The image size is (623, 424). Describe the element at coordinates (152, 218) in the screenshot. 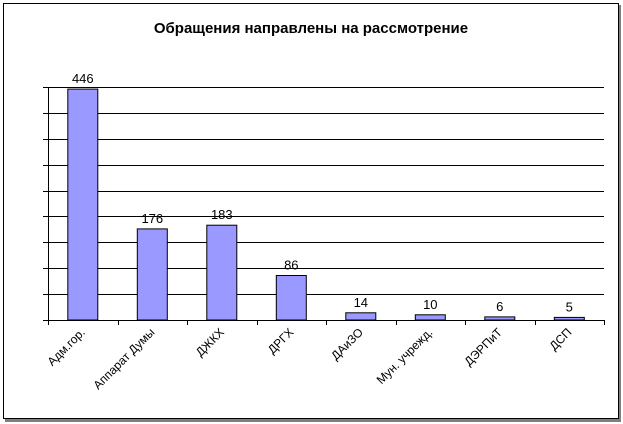

I see `data-label: 176` at that location.